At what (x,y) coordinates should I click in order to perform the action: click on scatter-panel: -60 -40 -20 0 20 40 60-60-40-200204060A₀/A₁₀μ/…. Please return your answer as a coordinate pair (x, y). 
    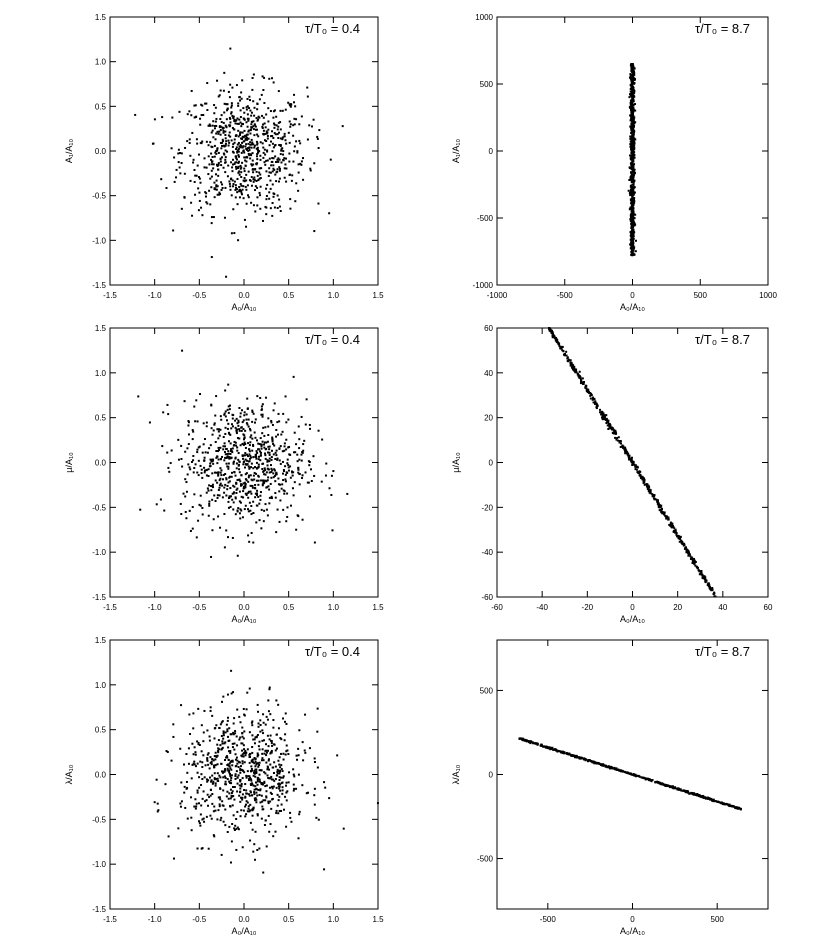
    Looking at the image, I should click on (612, 474).